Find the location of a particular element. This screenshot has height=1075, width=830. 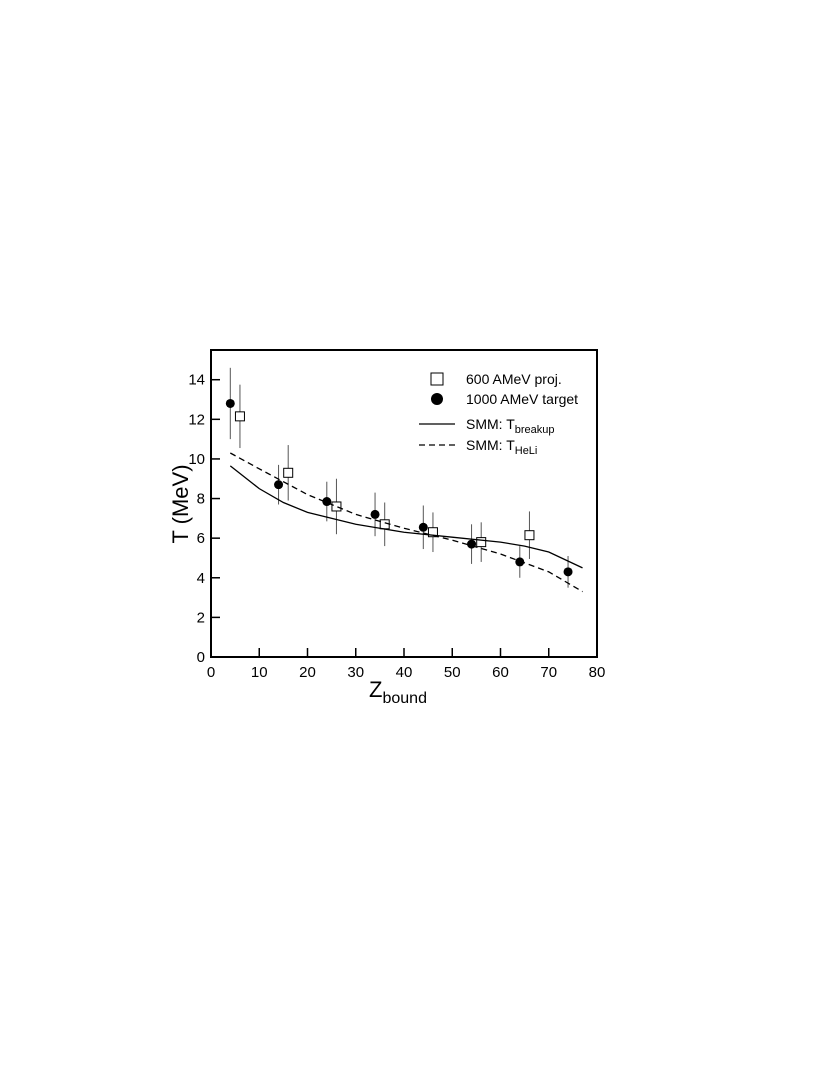

legend-name-sub: HeLi is located at coordinates (526, 451).